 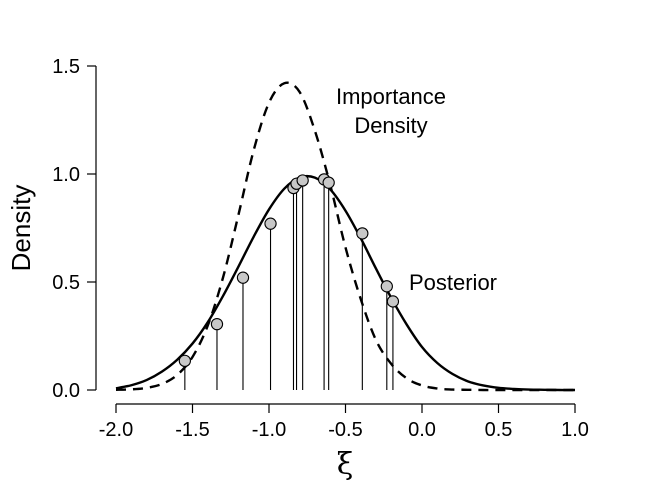 I want to click on x-axis-label: ξ, so click(x=345, y=464).